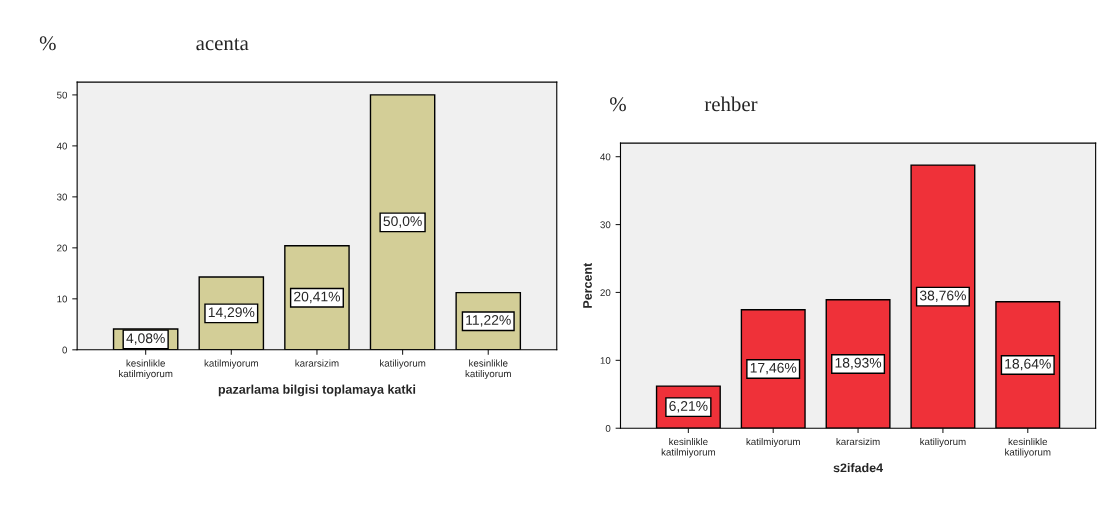  I want to click on data-label: 14,29%, so click(231, 313).